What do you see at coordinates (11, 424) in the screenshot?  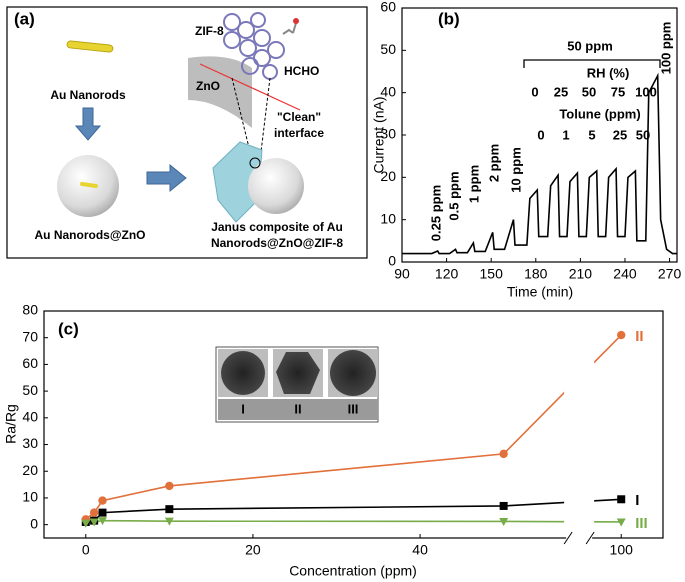 I see `y-axis-label: Ra/Rg` at bounding box center [11, 424].